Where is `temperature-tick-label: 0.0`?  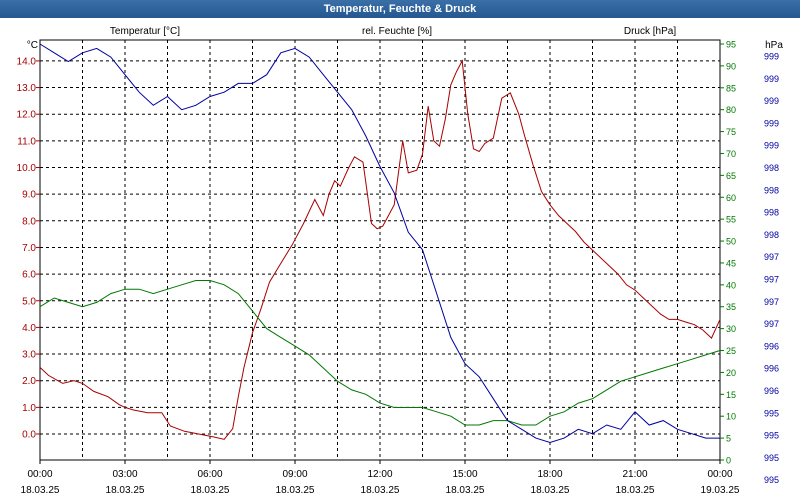
temperature-tick-label: 0.0 is located at coordinates (29, 435).